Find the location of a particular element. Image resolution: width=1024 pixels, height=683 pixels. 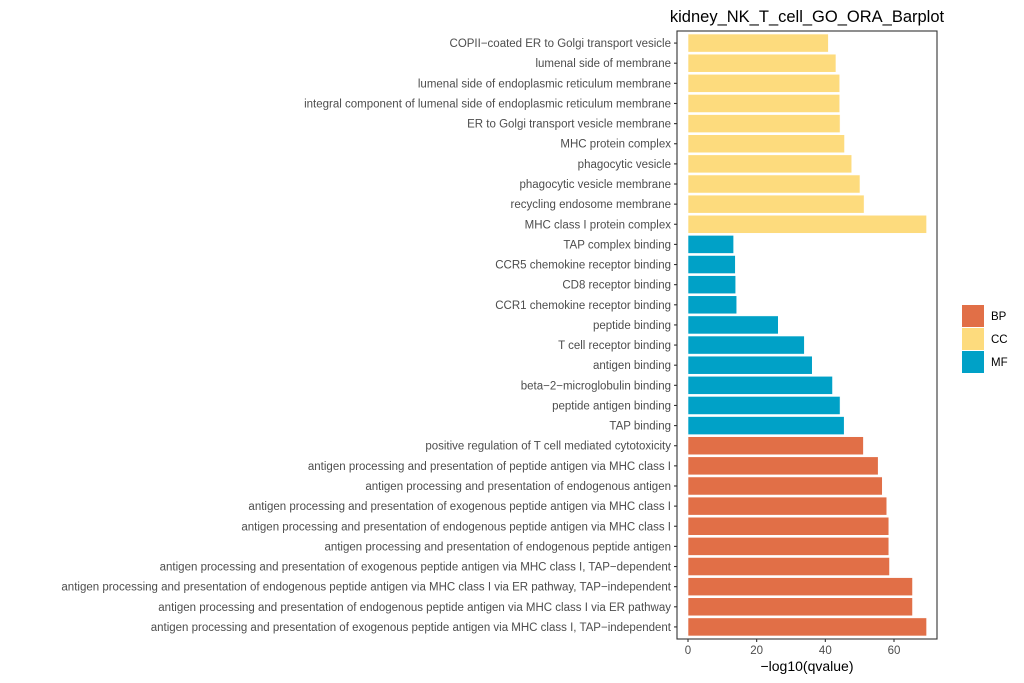

chart-title: kidney_NK_T_cell_GO_ORA_Barplot is located at coordinates (807, 17).